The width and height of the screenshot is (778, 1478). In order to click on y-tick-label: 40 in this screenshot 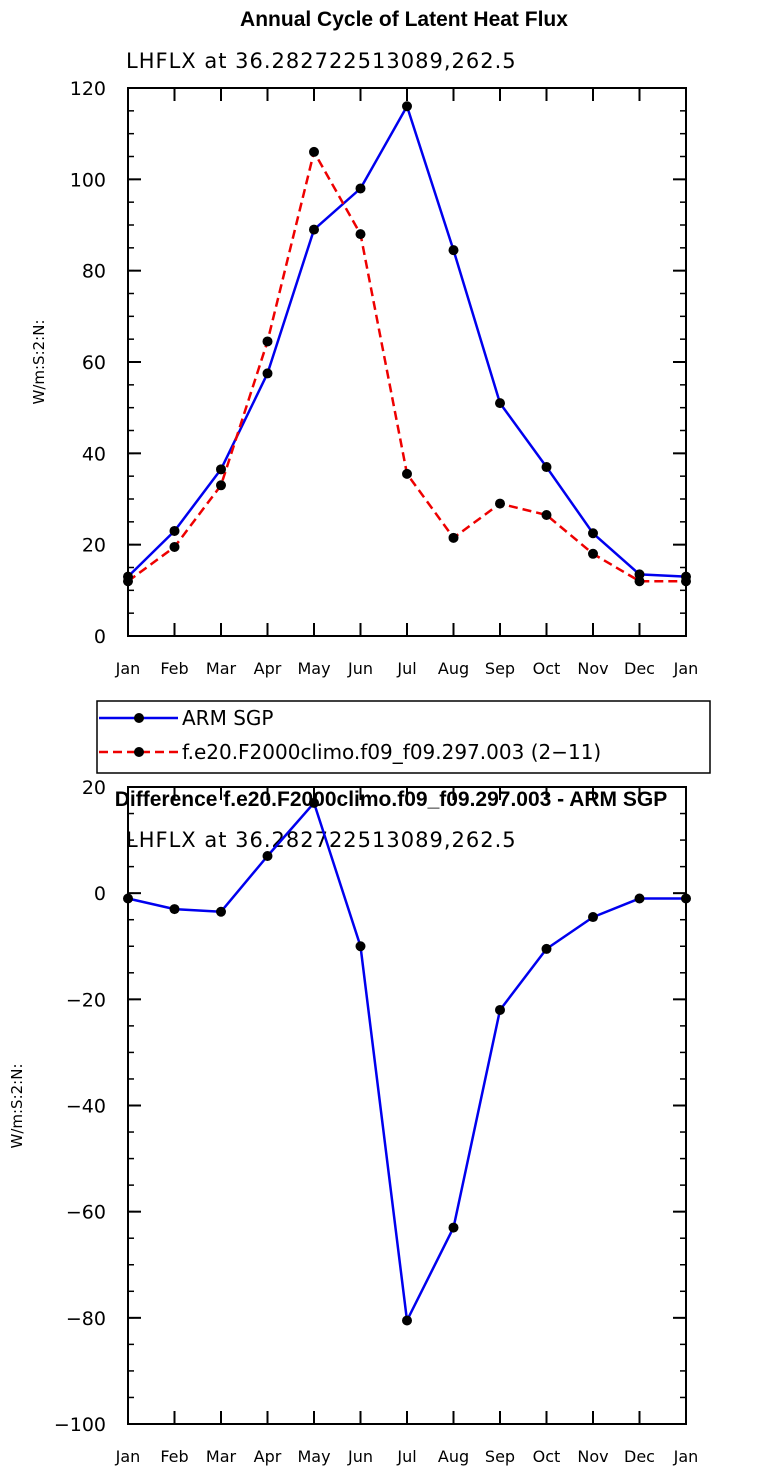, I will do `click(94, 454)`.